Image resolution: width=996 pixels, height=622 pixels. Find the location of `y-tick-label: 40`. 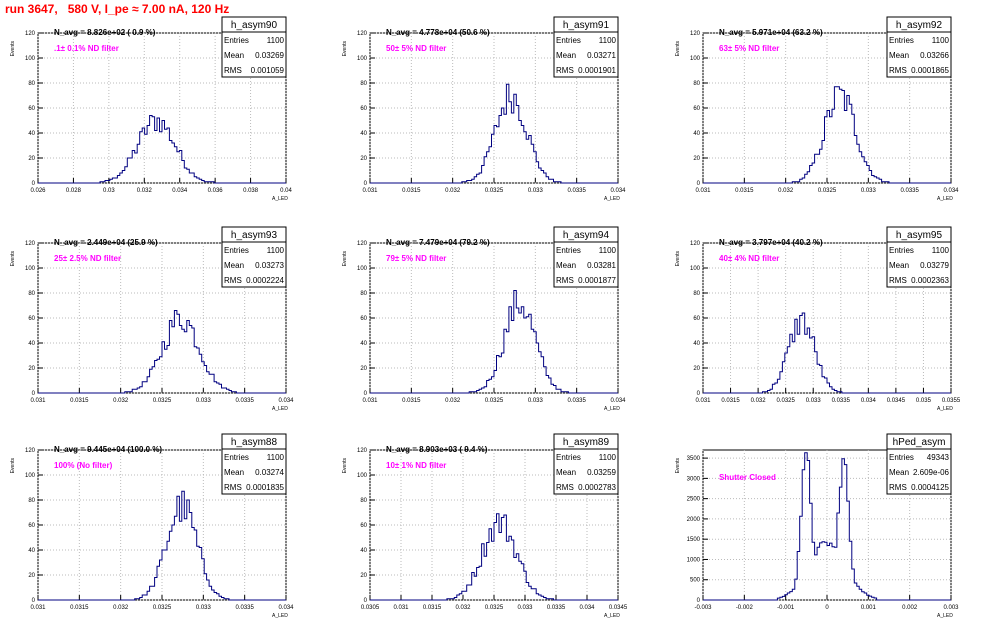

y-tick-label: 40 is located at coordinates (696, 344).